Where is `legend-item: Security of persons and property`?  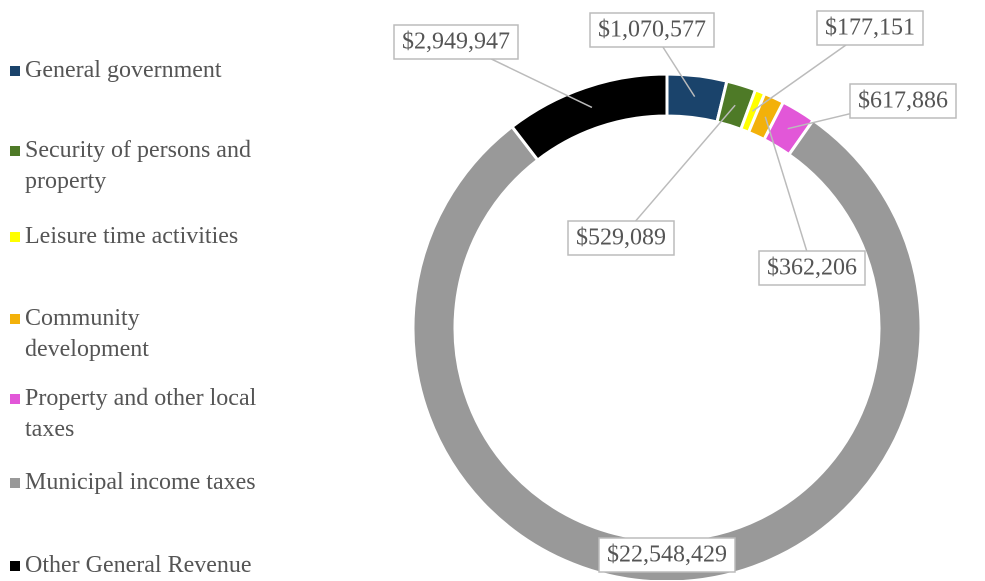
legend-item: Security of persons and property is located at coordinates (170, 166).